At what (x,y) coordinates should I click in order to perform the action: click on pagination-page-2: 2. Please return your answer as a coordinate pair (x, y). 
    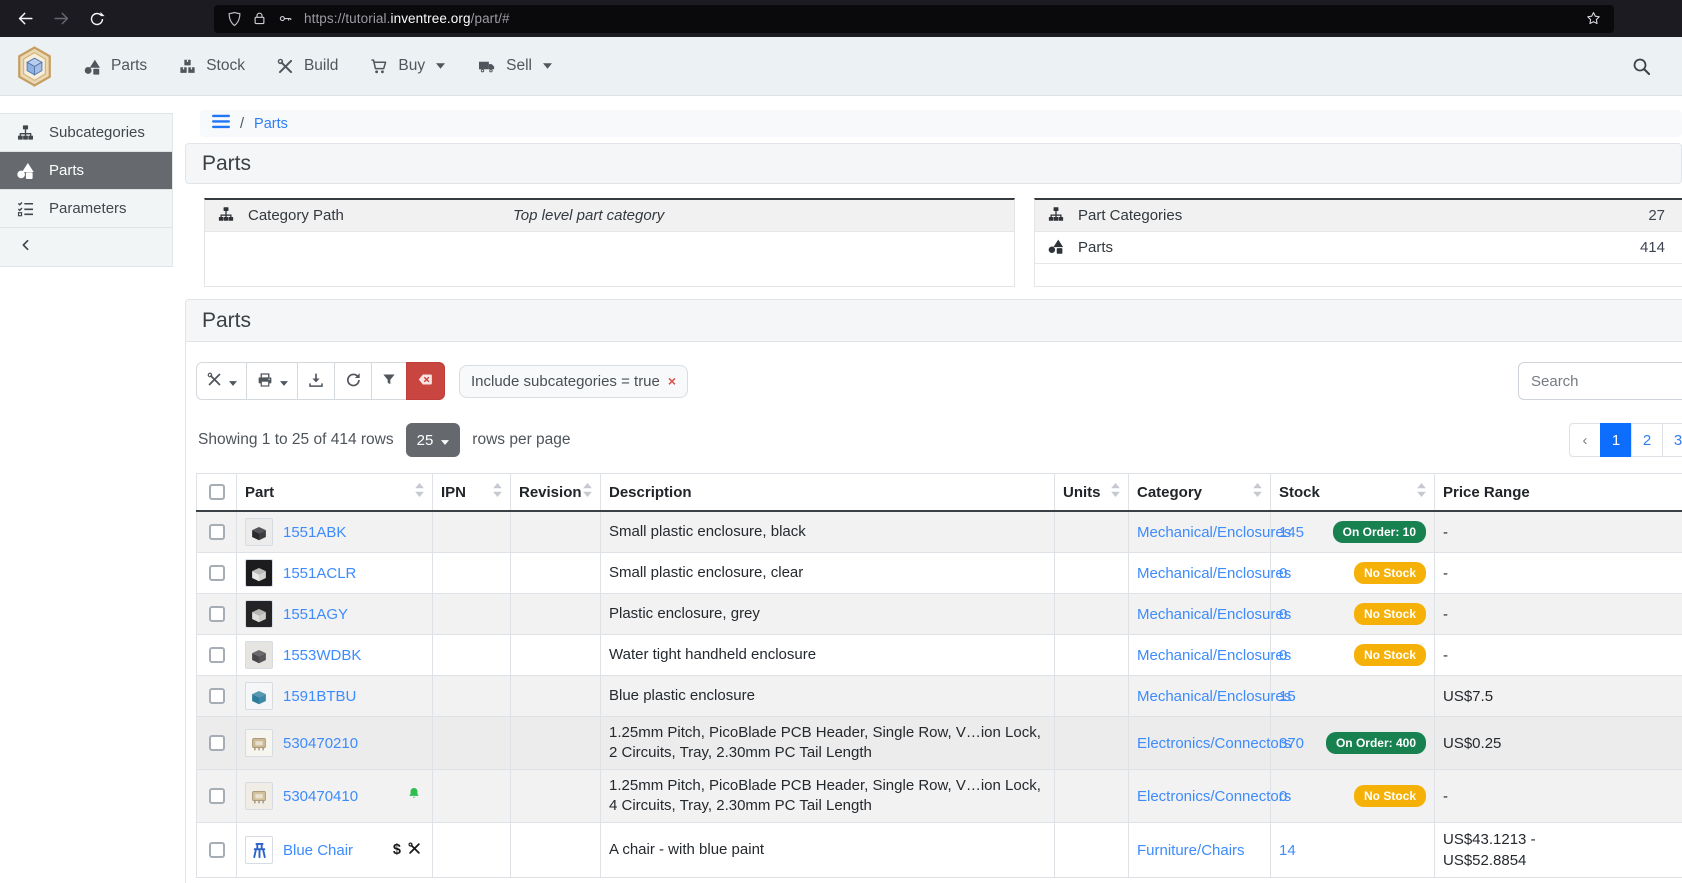
    Looking at the image, I should click on (1647, 440).